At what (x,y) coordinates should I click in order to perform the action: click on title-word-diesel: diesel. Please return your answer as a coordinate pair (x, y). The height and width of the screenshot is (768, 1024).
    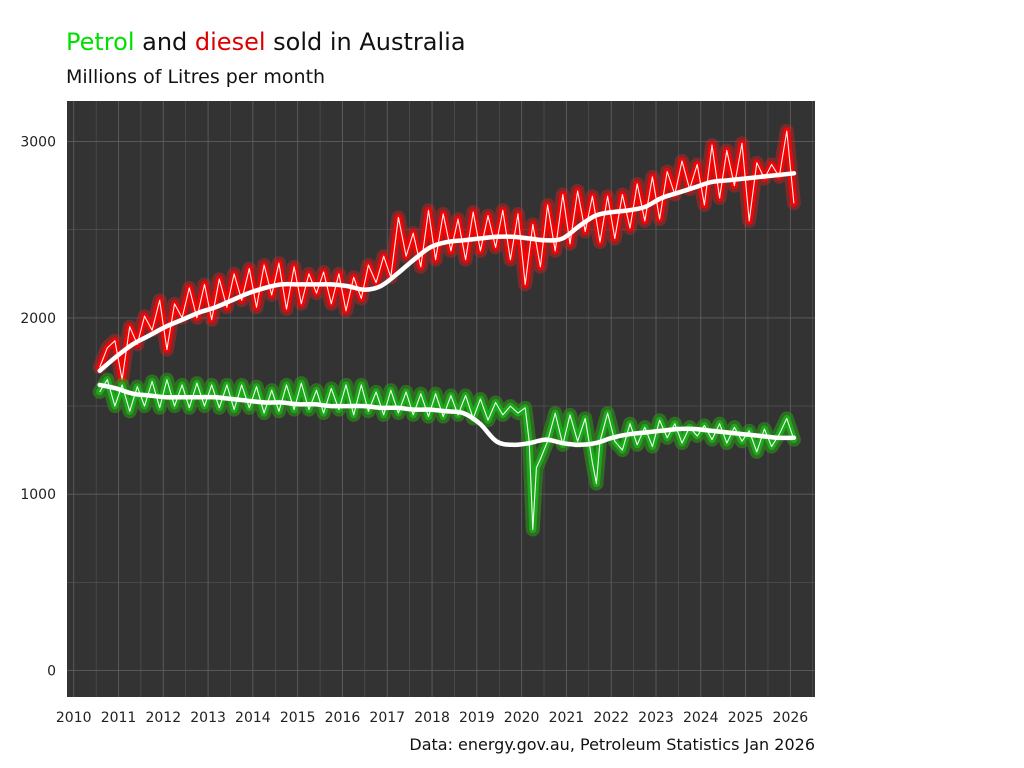
    Looking at the image, I should click on (230, 42).